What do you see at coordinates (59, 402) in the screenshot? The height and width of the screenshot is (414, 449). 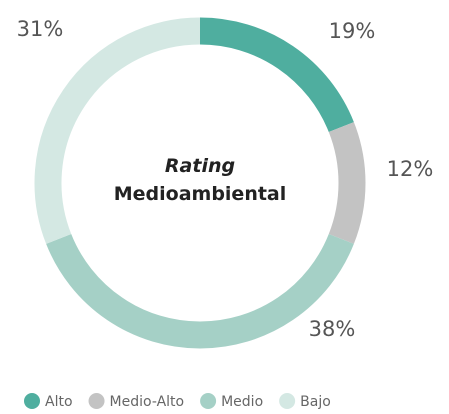 I see `legend-label: Alto` at bounding box center [59, 402].